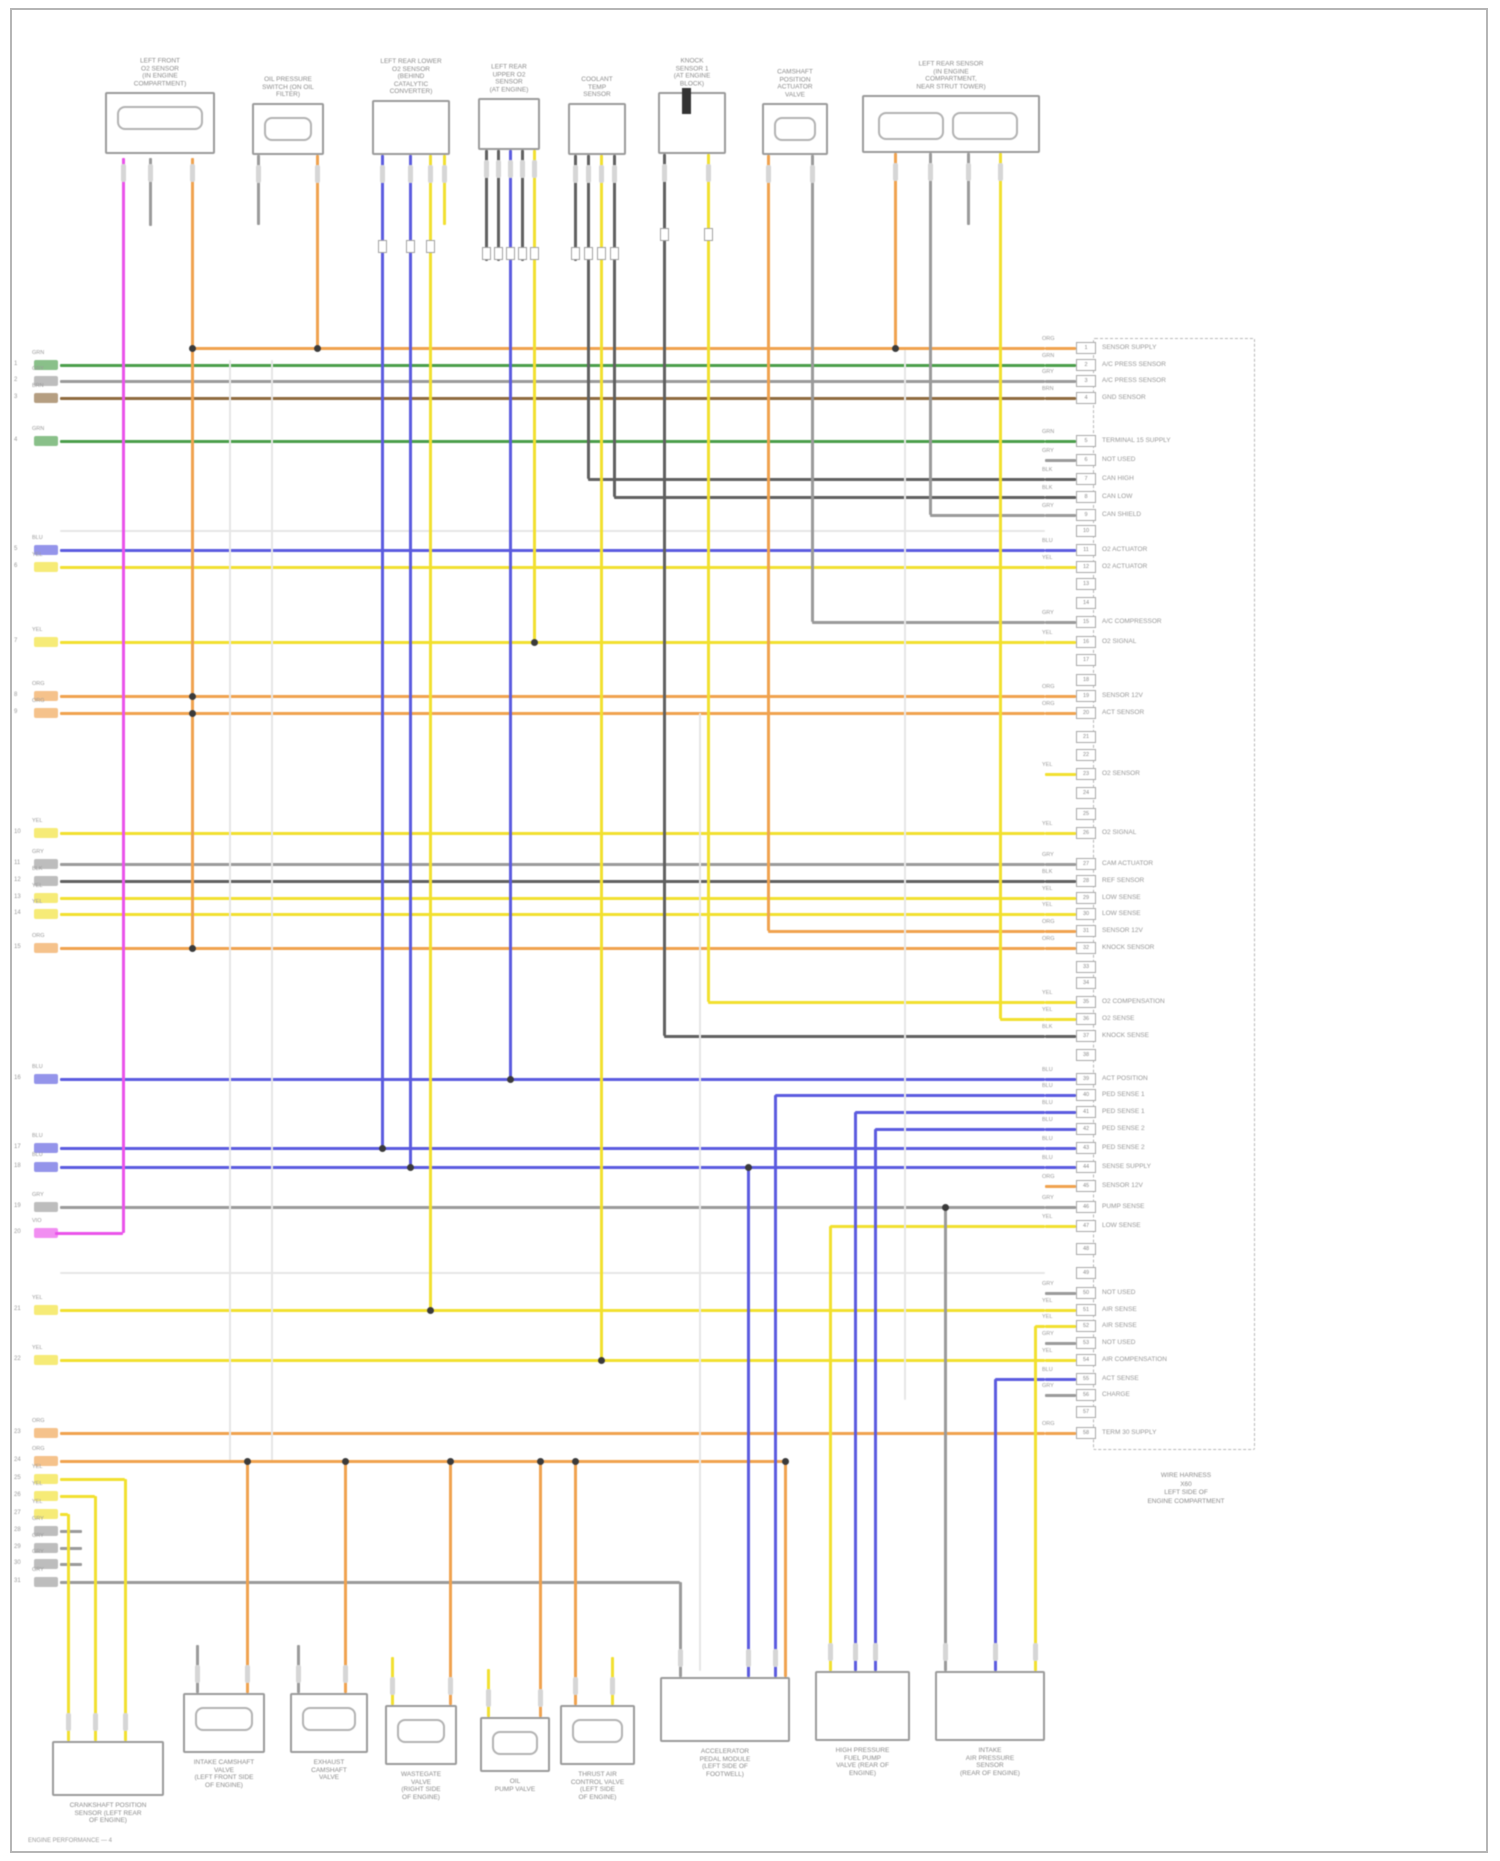  What do you see at coordinates (522, 205) in the screenshot?
I see `wire-dark` at bounding box center [522, 205].